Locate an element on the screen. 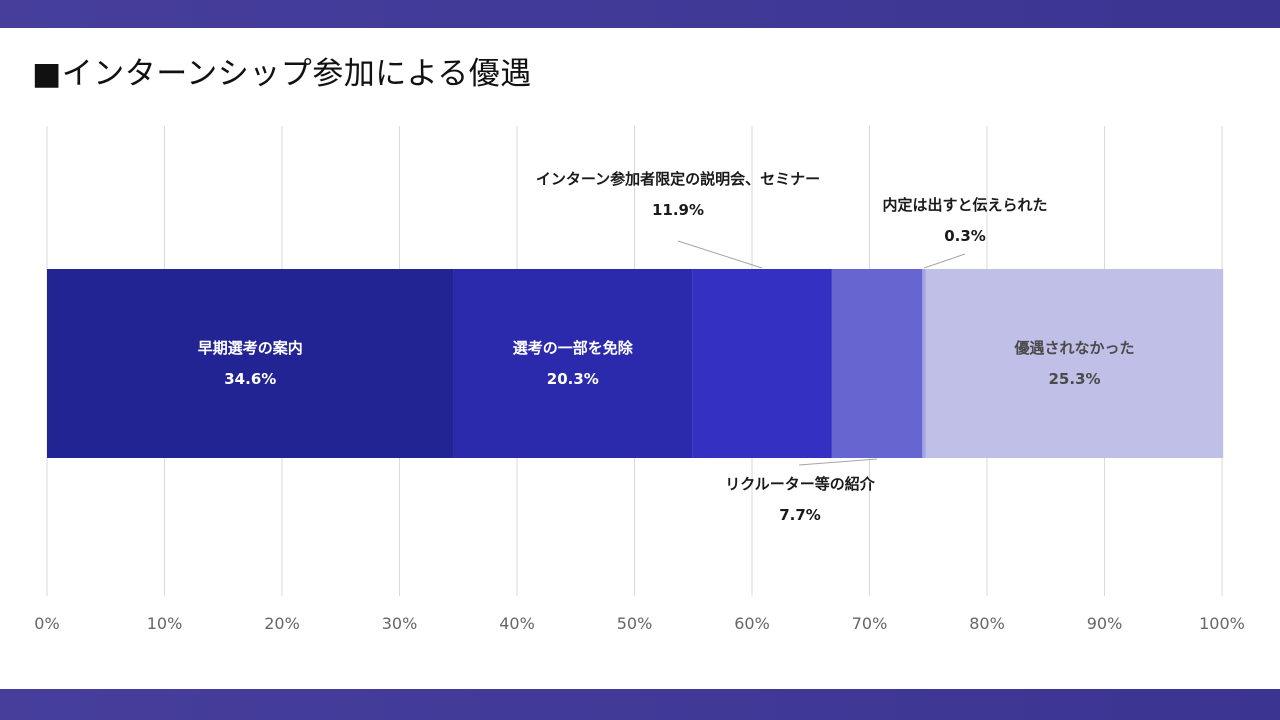 The image size is (1280, 720). segment-value-label: 34.6% is located at coordinates (250, 379).